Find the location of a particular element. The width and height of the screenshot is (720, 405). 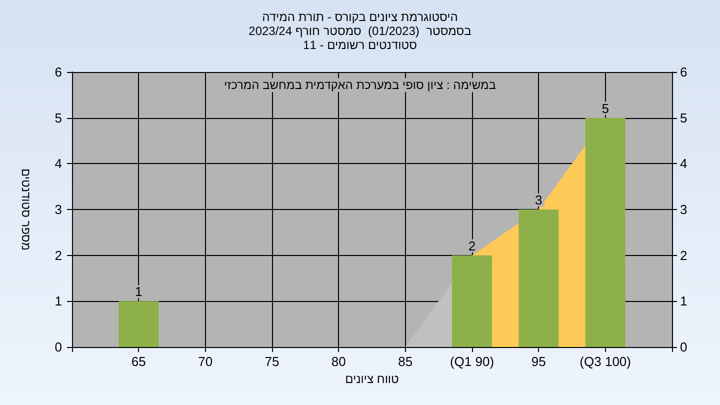

data-label: 5 is located at coordinates (605, 108).